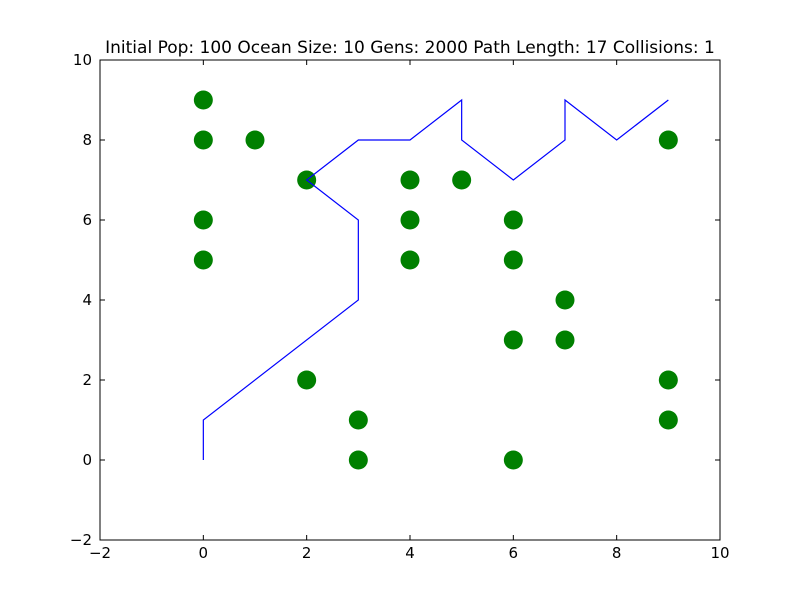 The image size is (800, 600). What do you see at coordinates (87, 460) in the screenshot?
I see `y-tick-label: 0` at bounding box center [87, 460].